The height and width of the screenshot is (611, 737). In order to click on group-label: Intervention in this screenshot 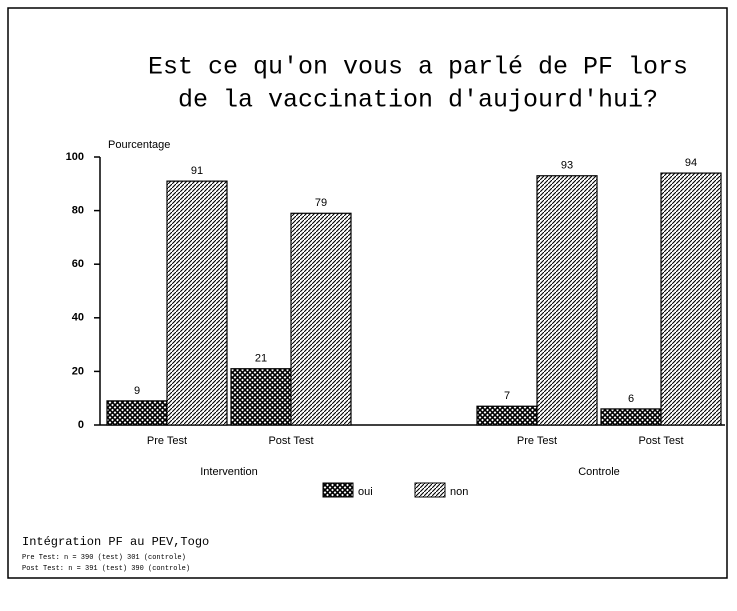, I will do `click(228, 472)`.